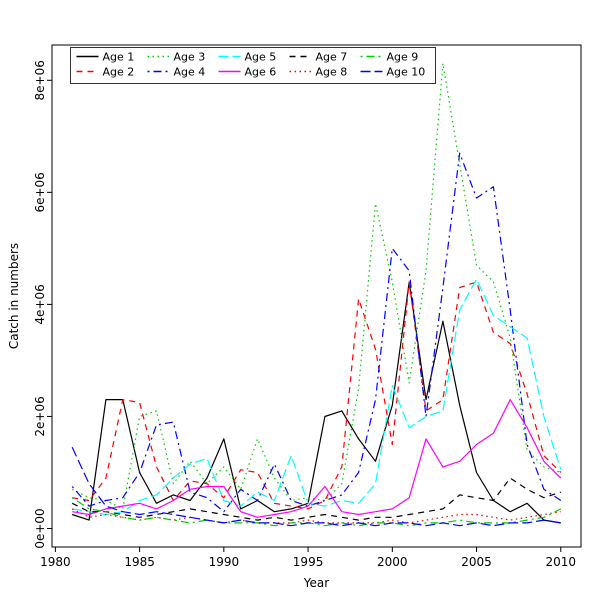 The image size is (600, 600). What do you see at coordinates (55, 562) in the screenshot?
I see `x-tick-label: 1980` at bounding box center [55, 562].